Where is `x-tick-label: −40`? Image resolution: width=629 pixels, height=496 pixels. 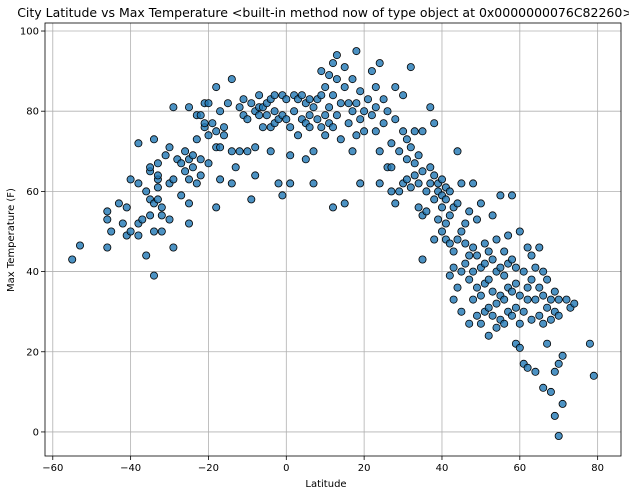
x-tick-label: −40 is located at coordinates (130, 468).